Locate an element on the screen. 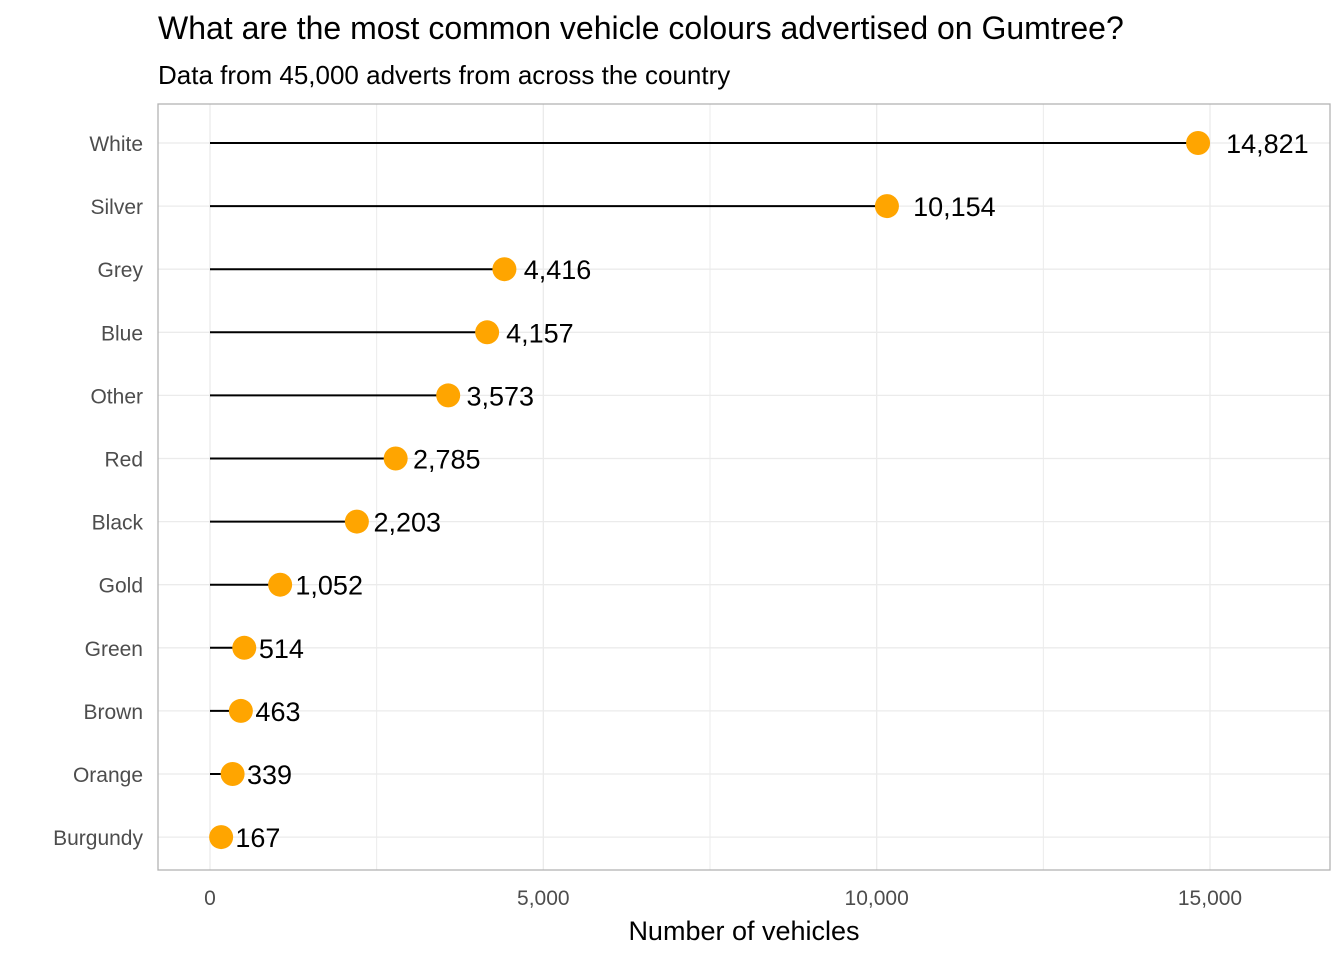  y-tick-label: Other is located at coordinates (116, 396).